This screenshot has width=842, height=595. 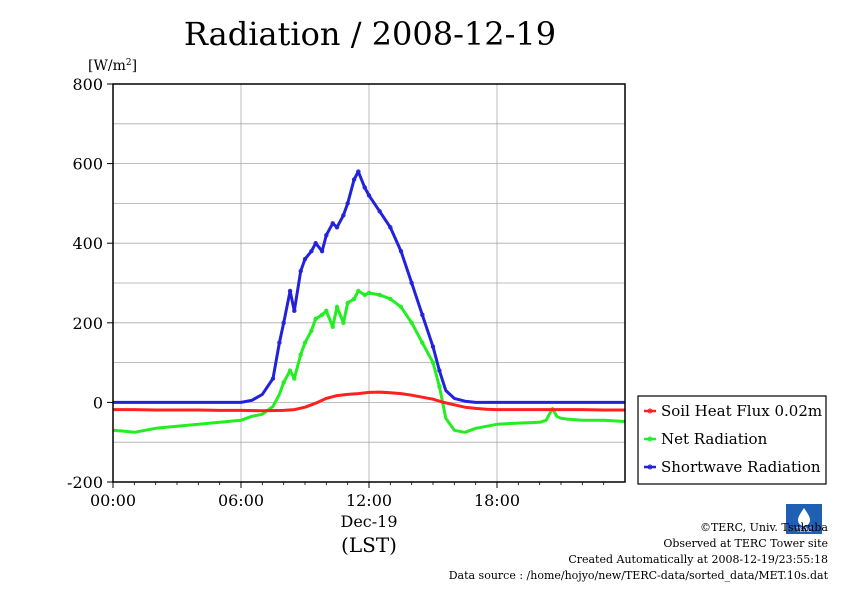 I want to click on x-date-label: Dec-19, so click(x=368, y=521).